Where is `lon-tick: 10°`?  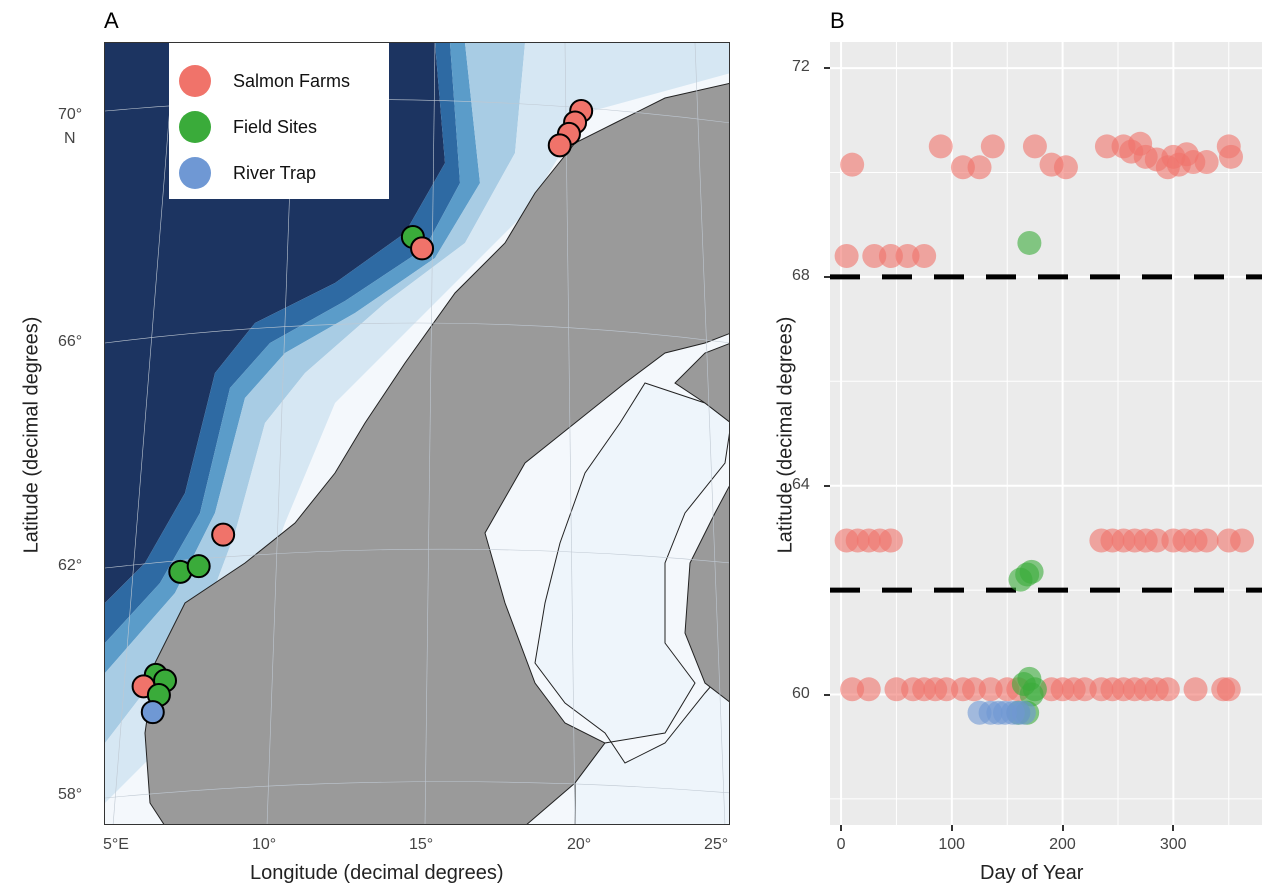 lon-tick: 10° is located at coordinates (264, 844).